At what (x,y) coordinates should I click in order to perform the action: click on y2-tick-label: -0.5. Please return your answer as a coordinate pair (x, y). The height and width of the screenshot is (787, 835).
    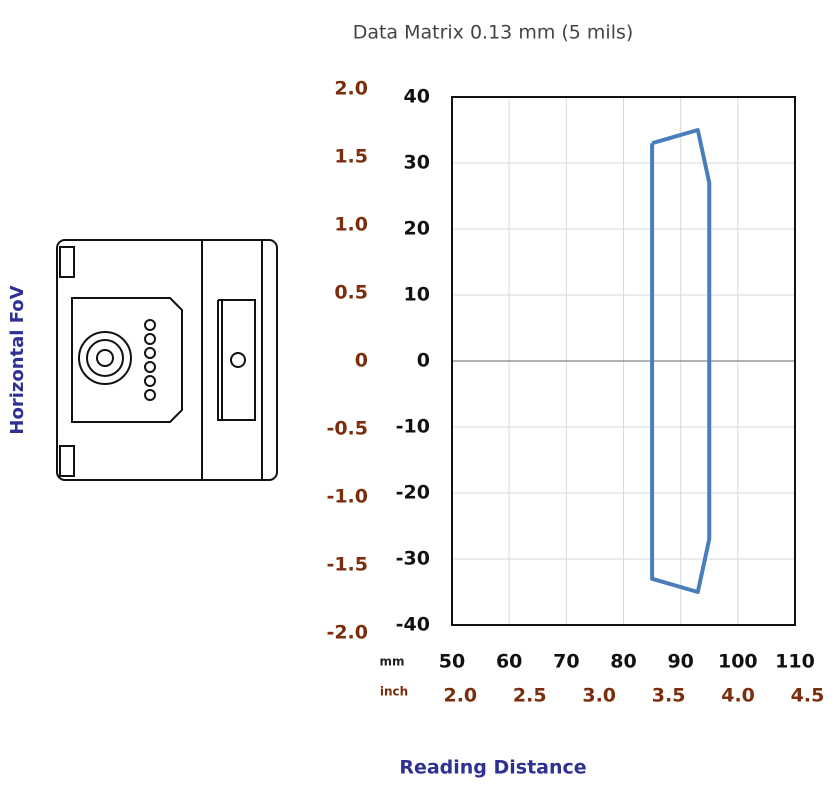
    Looking at the image, I should click on (347, 429).